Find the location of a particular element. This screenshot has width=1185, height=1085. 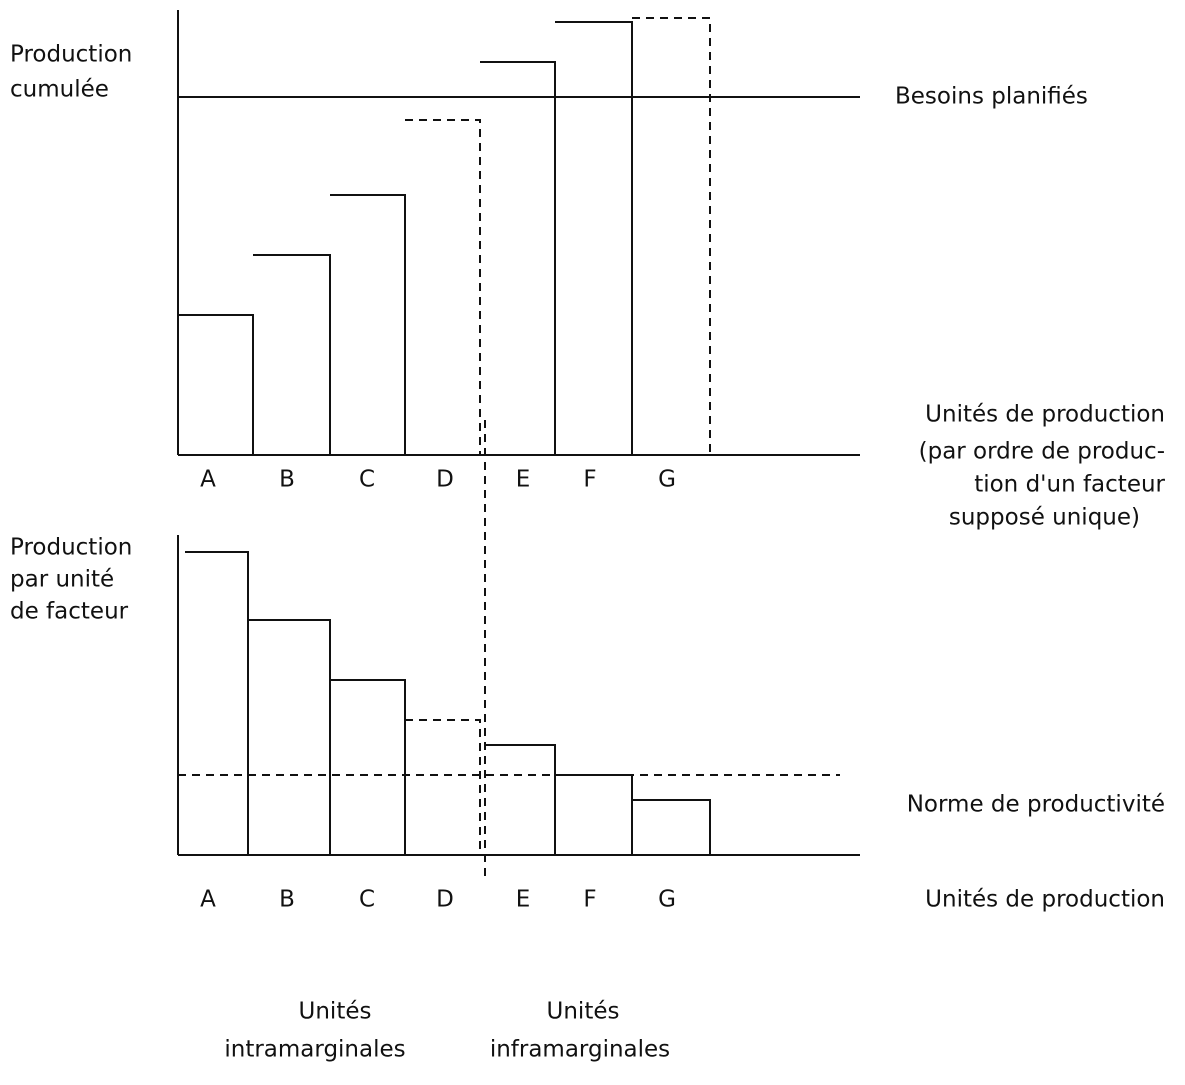

label: Besoins planifiés is located at coordinates (991, 97).